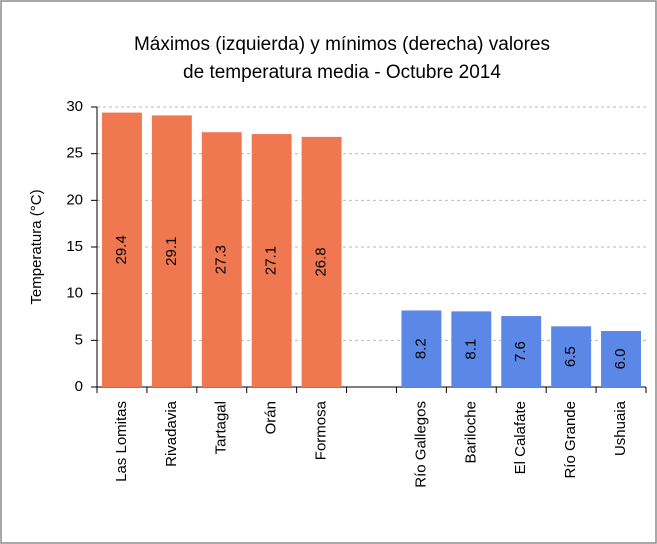 The width and height of the screenshot is (657, 544). What do you see at coordinates (420, 444) in the screenshot?
I see `x-tick-label: Río Gallegos` at bounding box center [420, 444].